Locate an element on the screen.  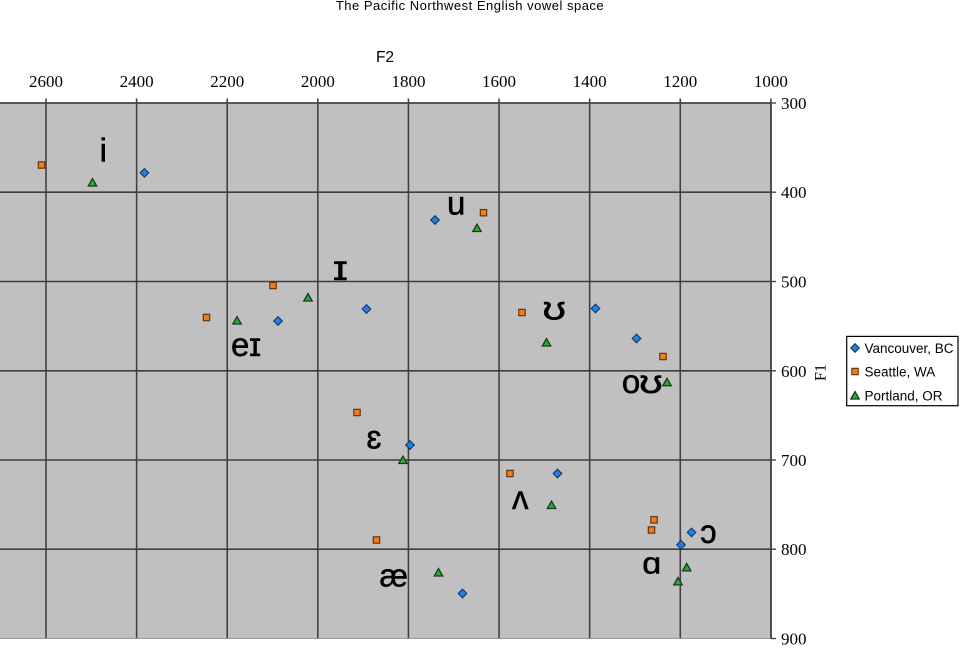
svg-text: Vancouver, BC is located at coordinates (909, 348).